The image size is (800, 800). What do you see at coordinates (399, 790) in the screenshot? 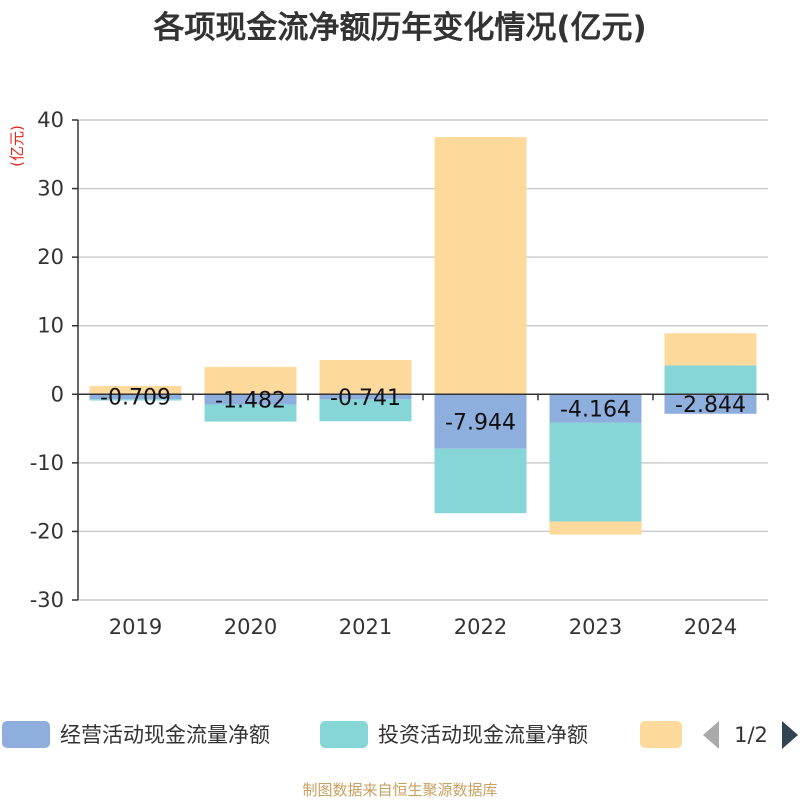
I see `data-source-note: 制图数据来自恒生聚源数据库` at bounding box center [399, 790].